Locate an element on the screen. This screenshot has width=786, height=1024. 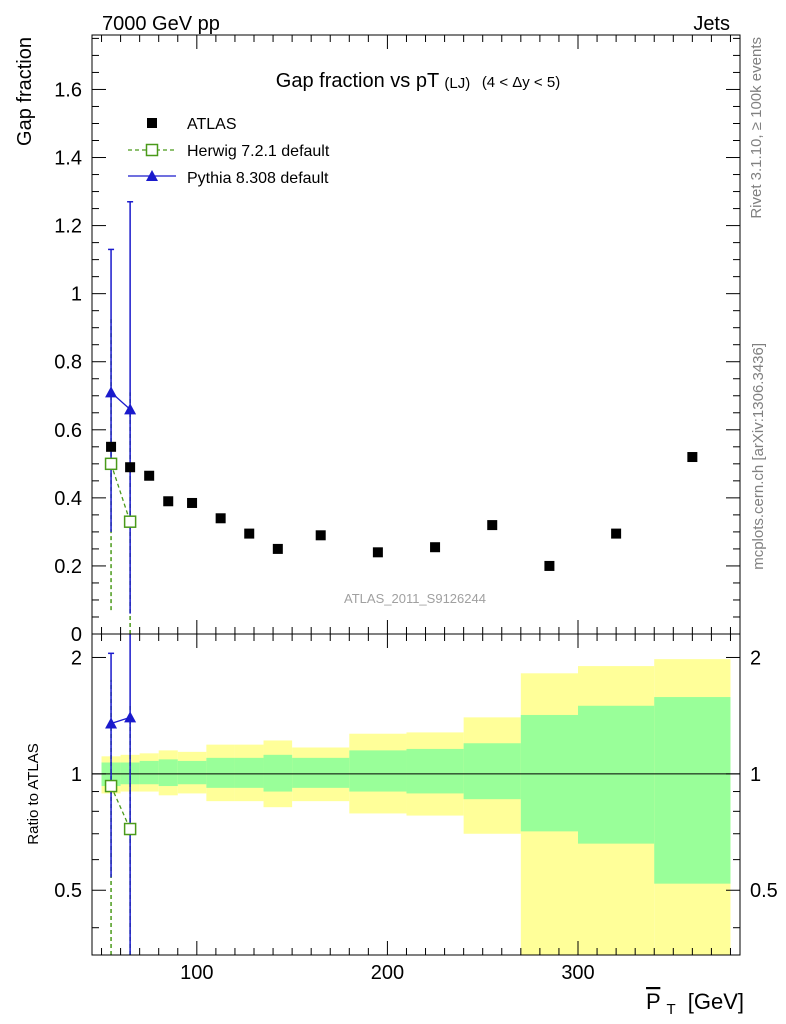
x-axis-label-main: P is located at coordinates (653, 1001).